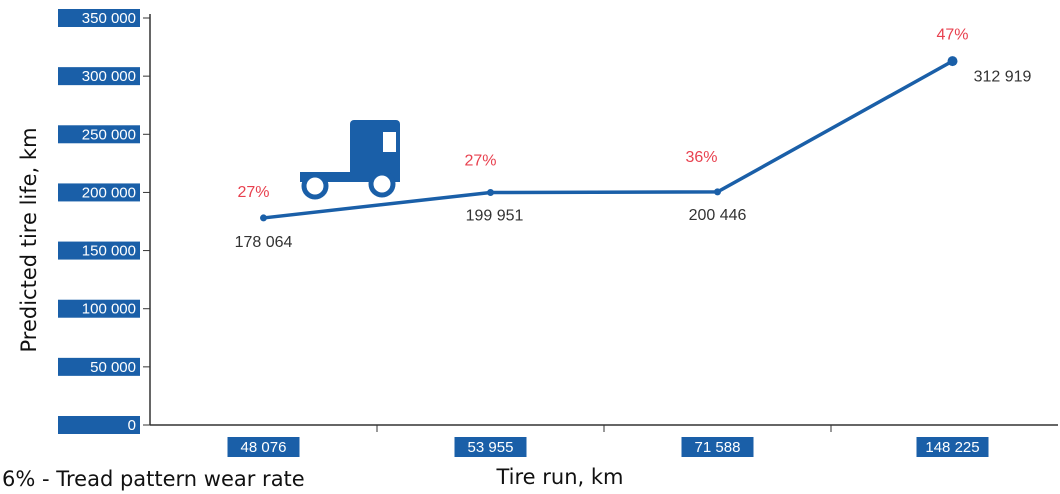  What do you see at coordinates (132, 425) in the screenshot?
I see `y-tick-label: 0` at bounding box center [132, 425].